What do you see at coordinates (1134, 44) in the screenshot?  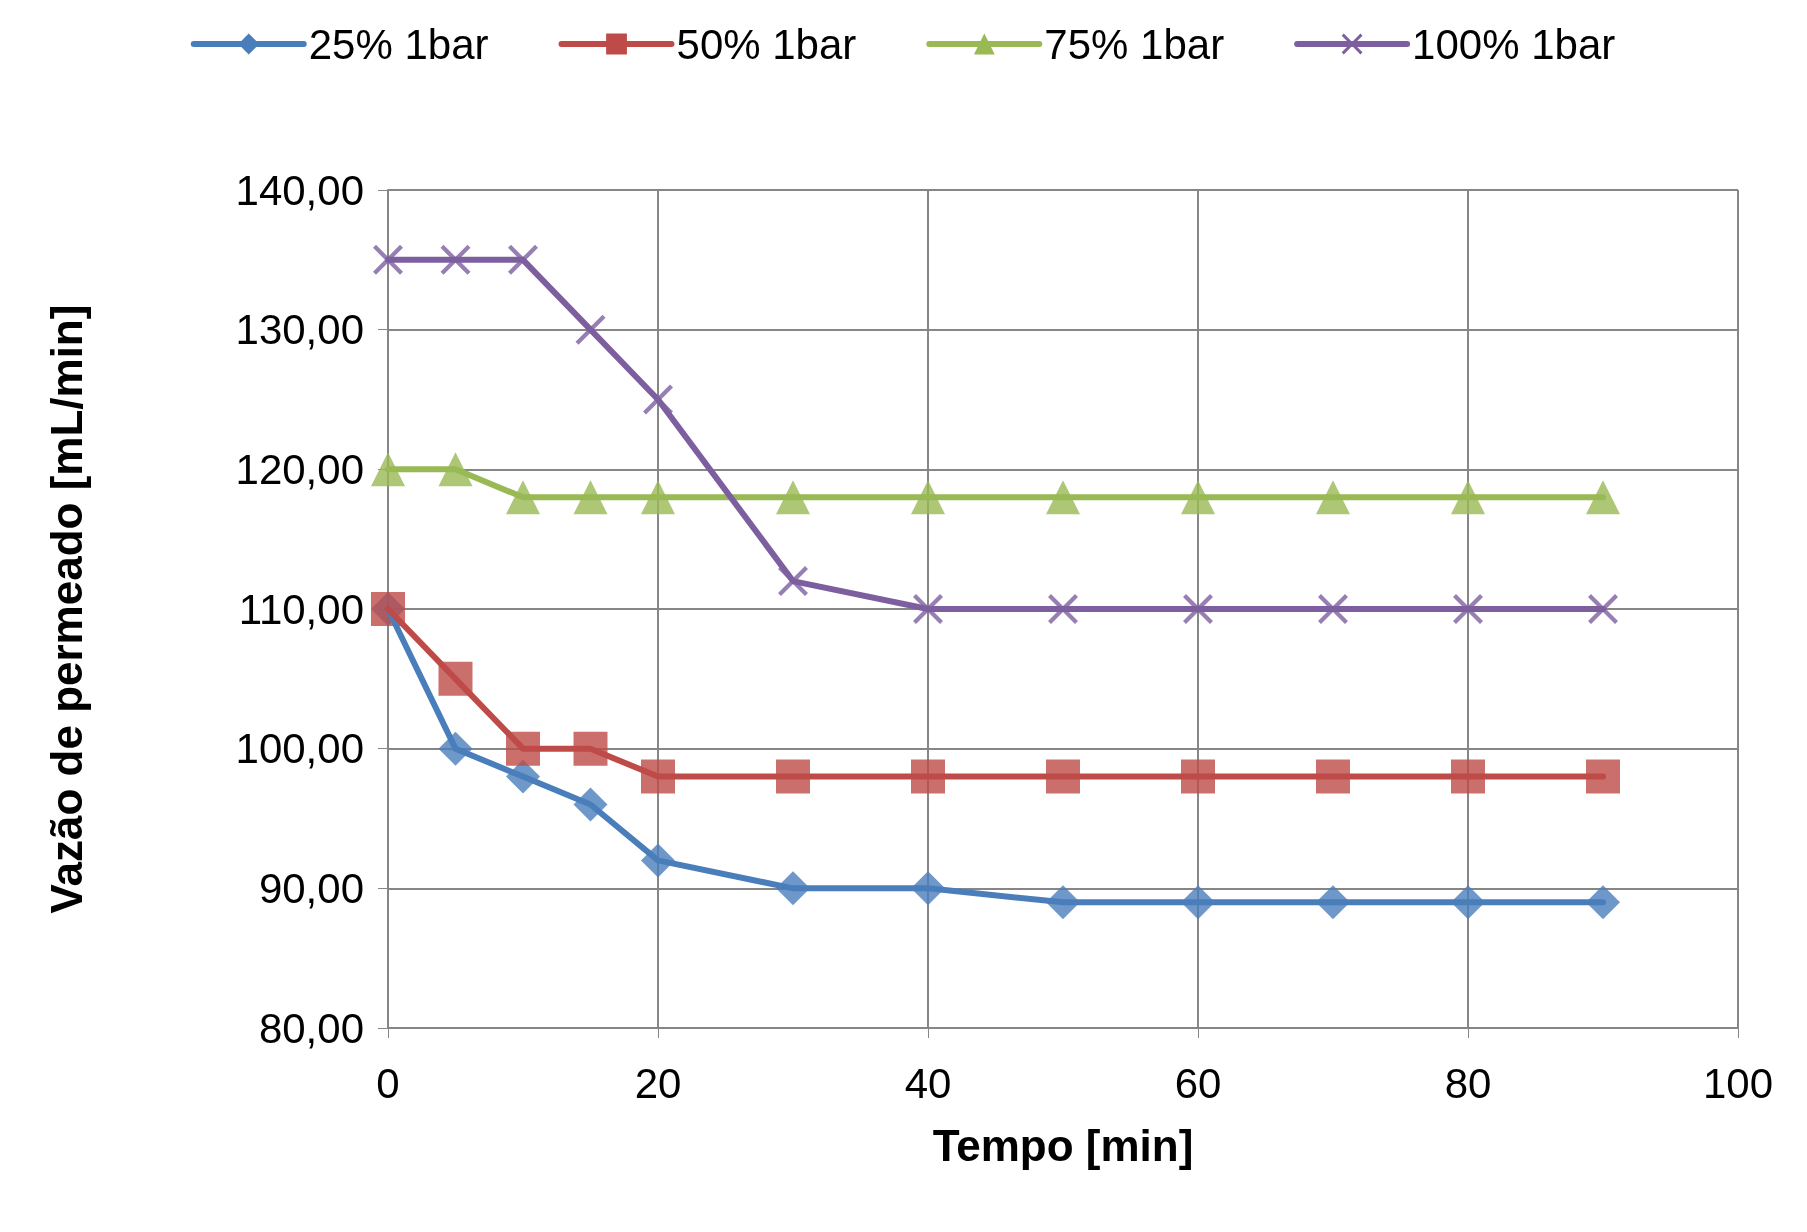 I see `legend-label: 75% 1bar` at bounding box center [1134, 44].